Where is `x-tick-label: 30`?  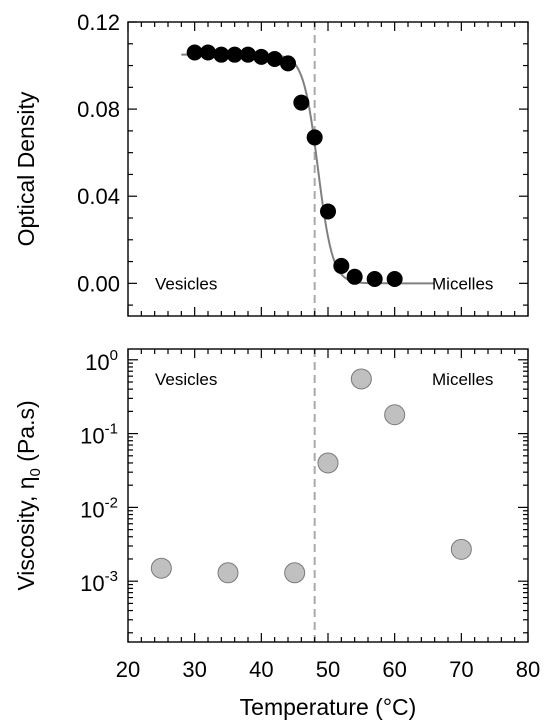
x-tick-label: 30 is located at coordinates (194, 669).